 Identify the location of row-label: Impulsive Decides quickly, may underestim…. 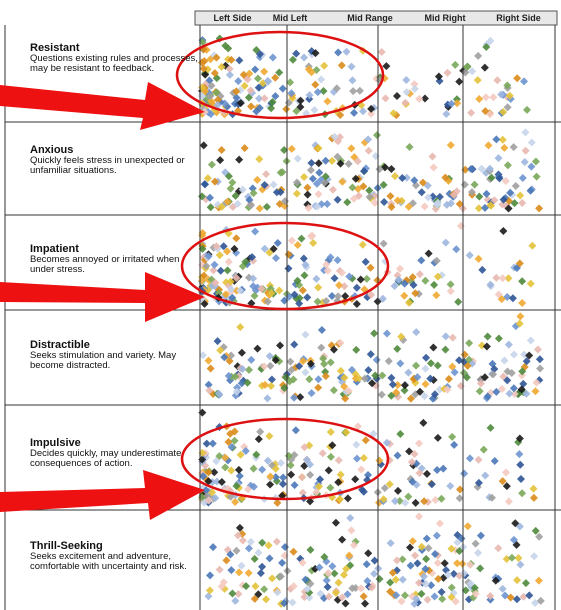
(114, 453).